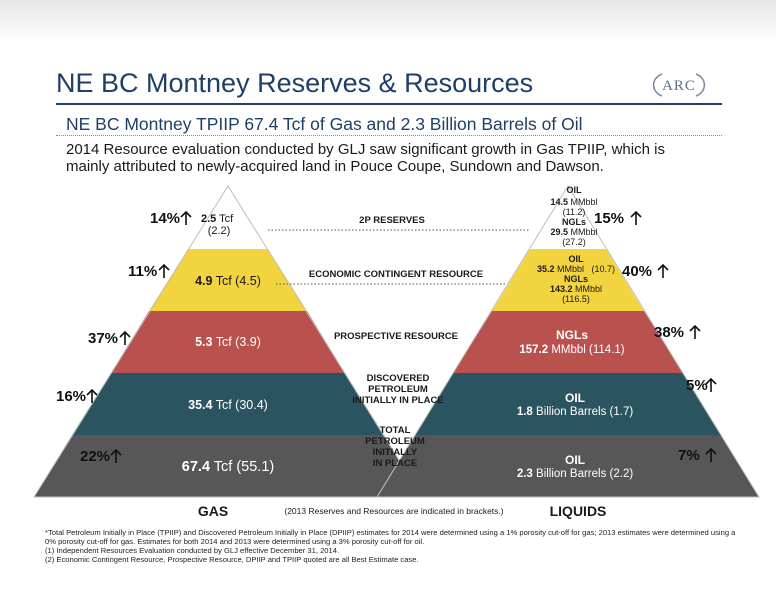 The image size is (776, 600). I want to click on gas-tier-ecr, so click(228, 280).